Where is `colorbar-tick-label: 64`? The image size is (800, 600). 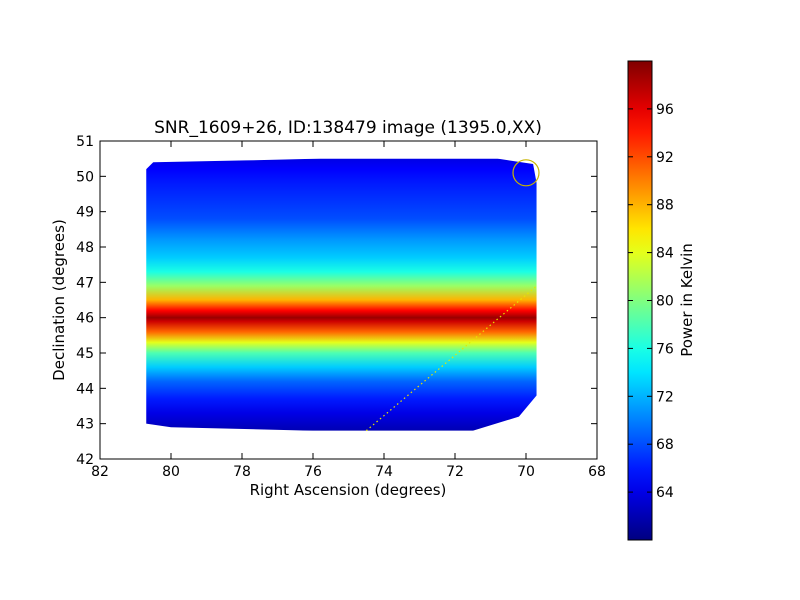
colorbar-tick-label: 64 is located at coordinates (665, 493).